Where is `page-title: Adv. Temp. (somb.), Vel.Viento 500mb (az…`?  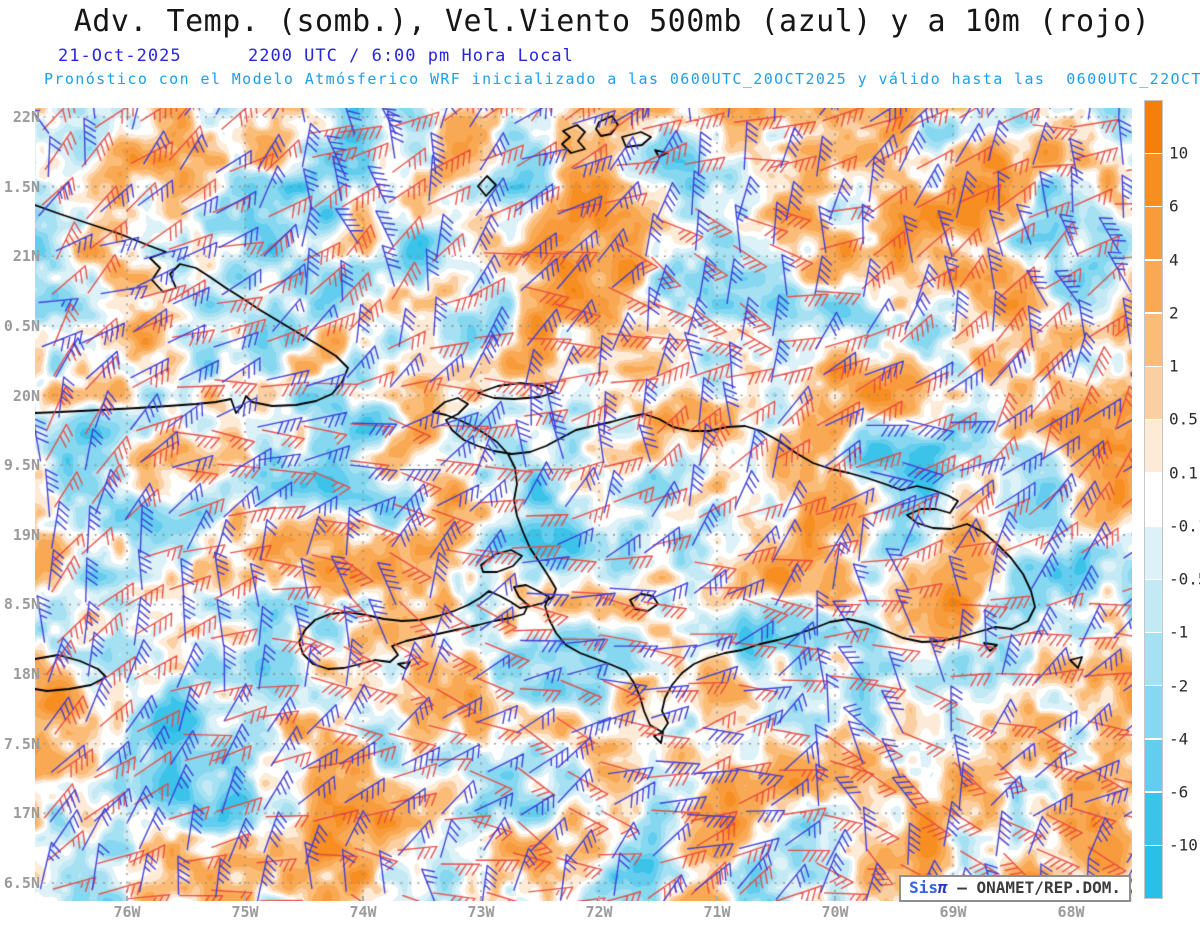 page-title: Adv. Temp. (somb.), Vel.Viento 500mb (az… is located at coordinates (612, 21).